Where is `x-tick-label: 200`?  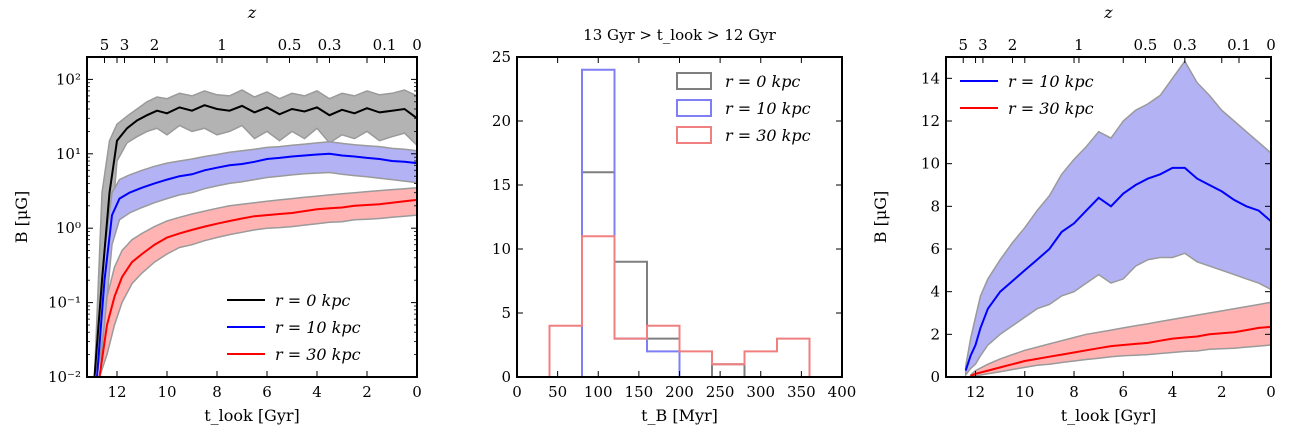
x-tick-label: 200 is located at coordinates (679, 392).